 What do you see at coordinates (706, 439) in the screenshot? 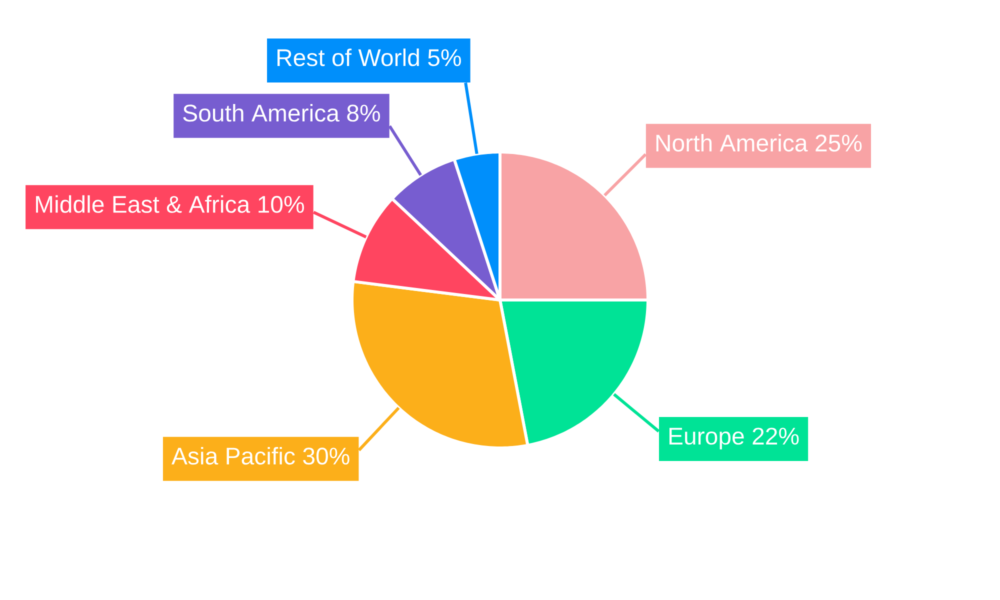
I see `slice-label: Europe` at bounding box center [706, 439].